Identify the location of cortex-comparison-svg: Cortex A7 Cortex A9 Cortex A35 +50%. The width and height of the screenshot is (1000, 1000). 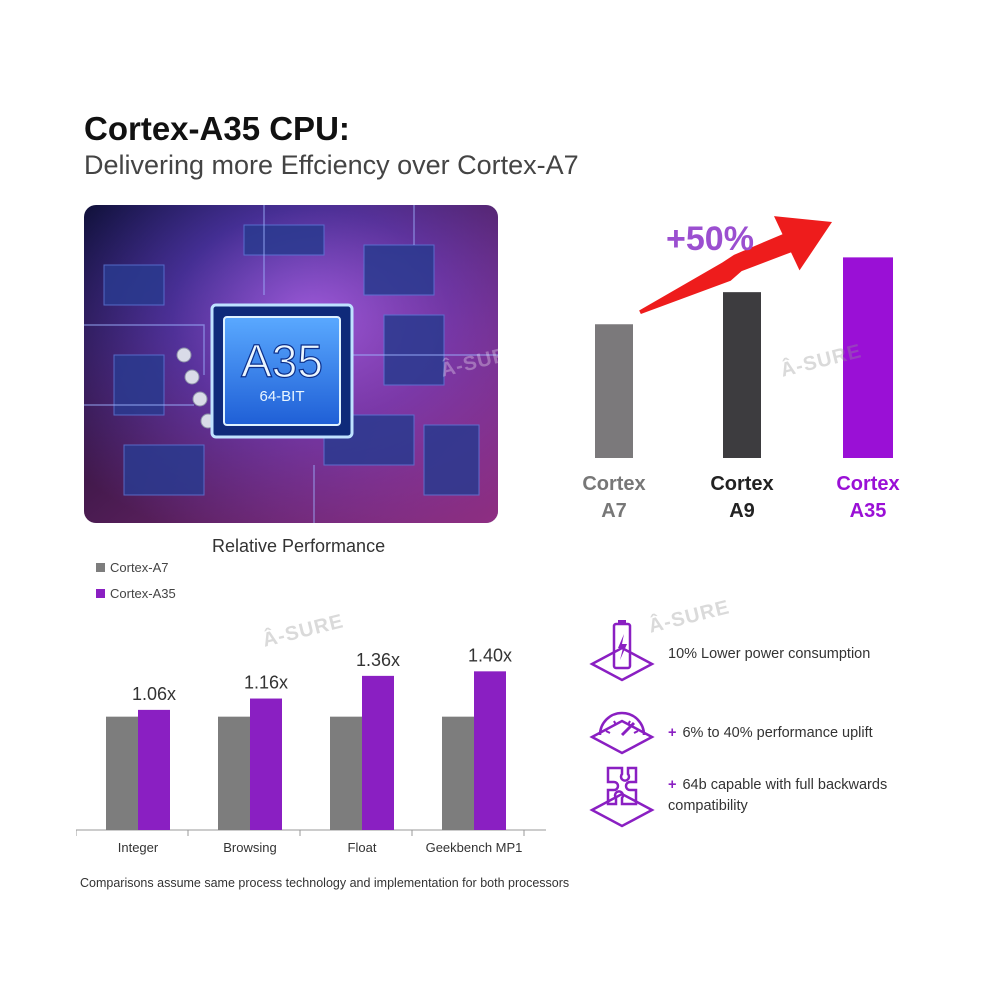
(741, 369).